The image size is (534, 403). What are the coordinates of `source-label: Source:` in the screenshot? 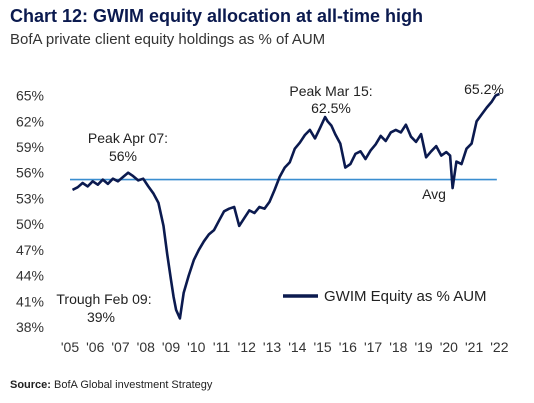 It's located at (30, 385).